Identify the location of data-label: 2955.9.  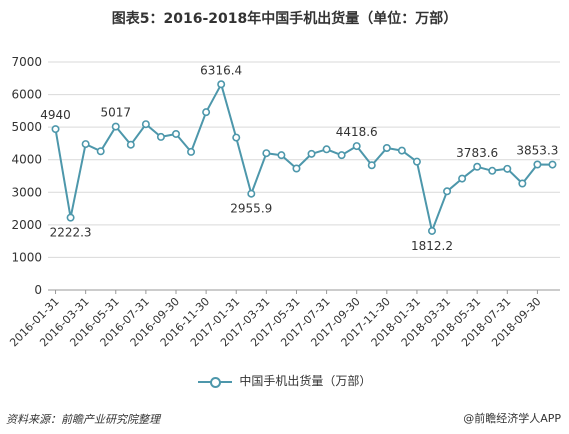
(251, 209).